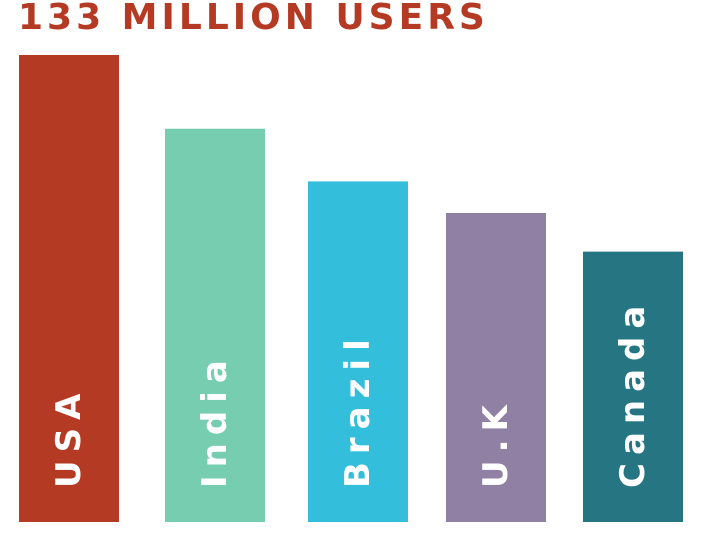 The height and width of the screenshot is (534, 701). What do you see at coordinates (633, 393) in the screenshot?
I see `bar-label-canada: Canada` at bounding box center [633, 393].